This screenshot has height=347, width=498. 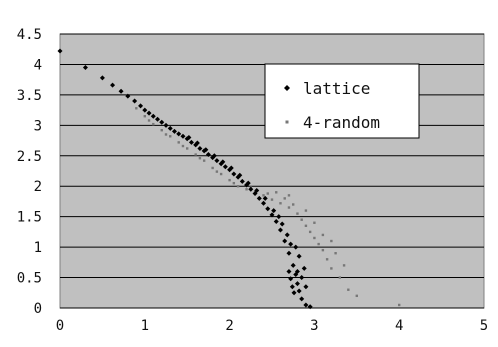 What do you see at coordinates (29, 35) in the screenshot?
I see `y-tick-label: 4.5` at bounding box center [29, 35].